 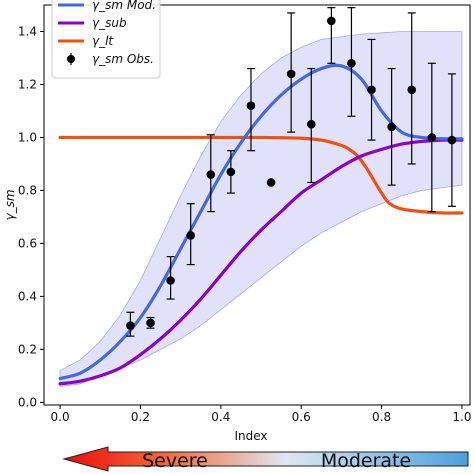 What do you see at coordinates (301, 417) in the screenshot?
I see `x-tick-label: 0.6` at bounding box center [301, 417].